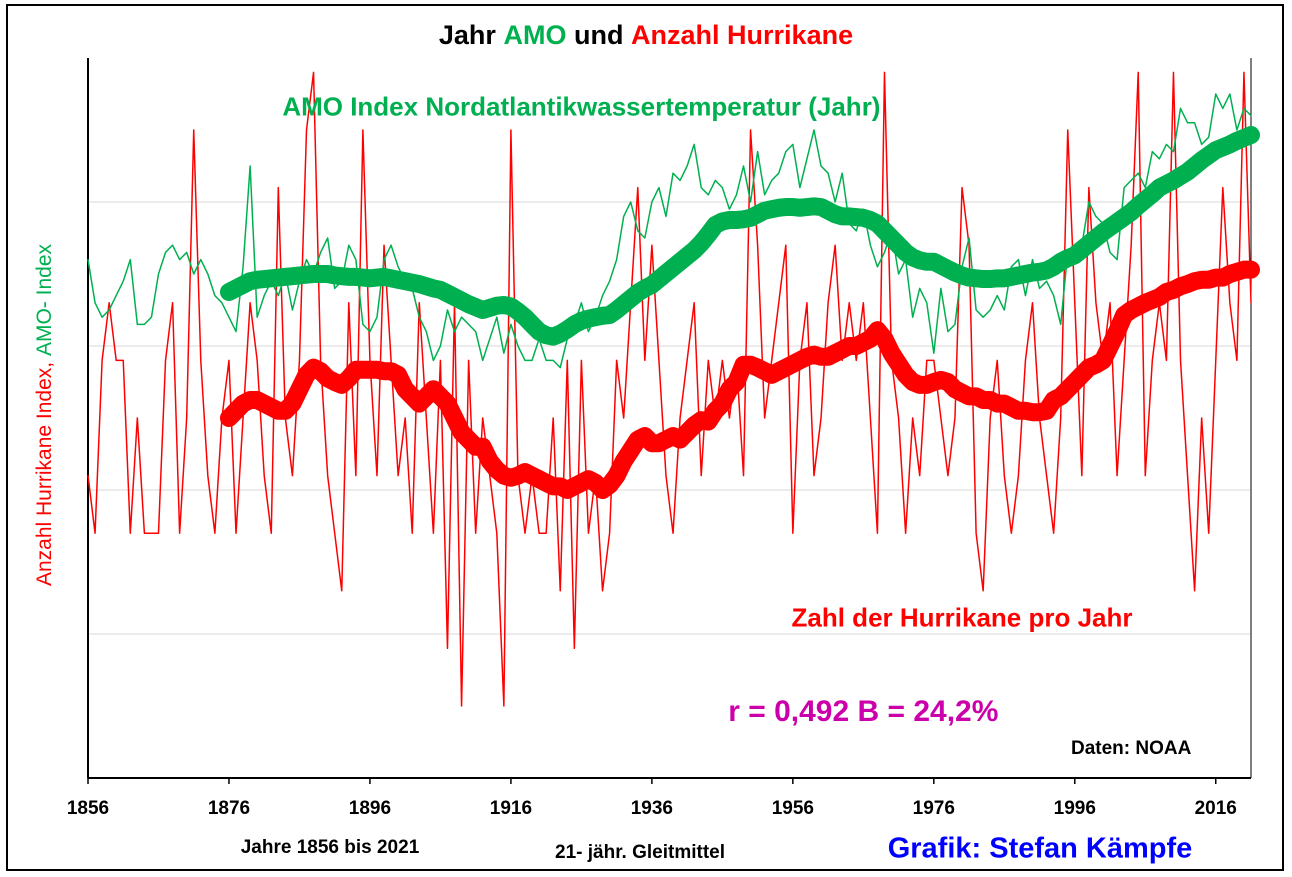 This screenshot has width=1292, height=877. Describe the element at coordinates (793, 808) in the screenshot. I see `x-tick-label: 1956` at that location.